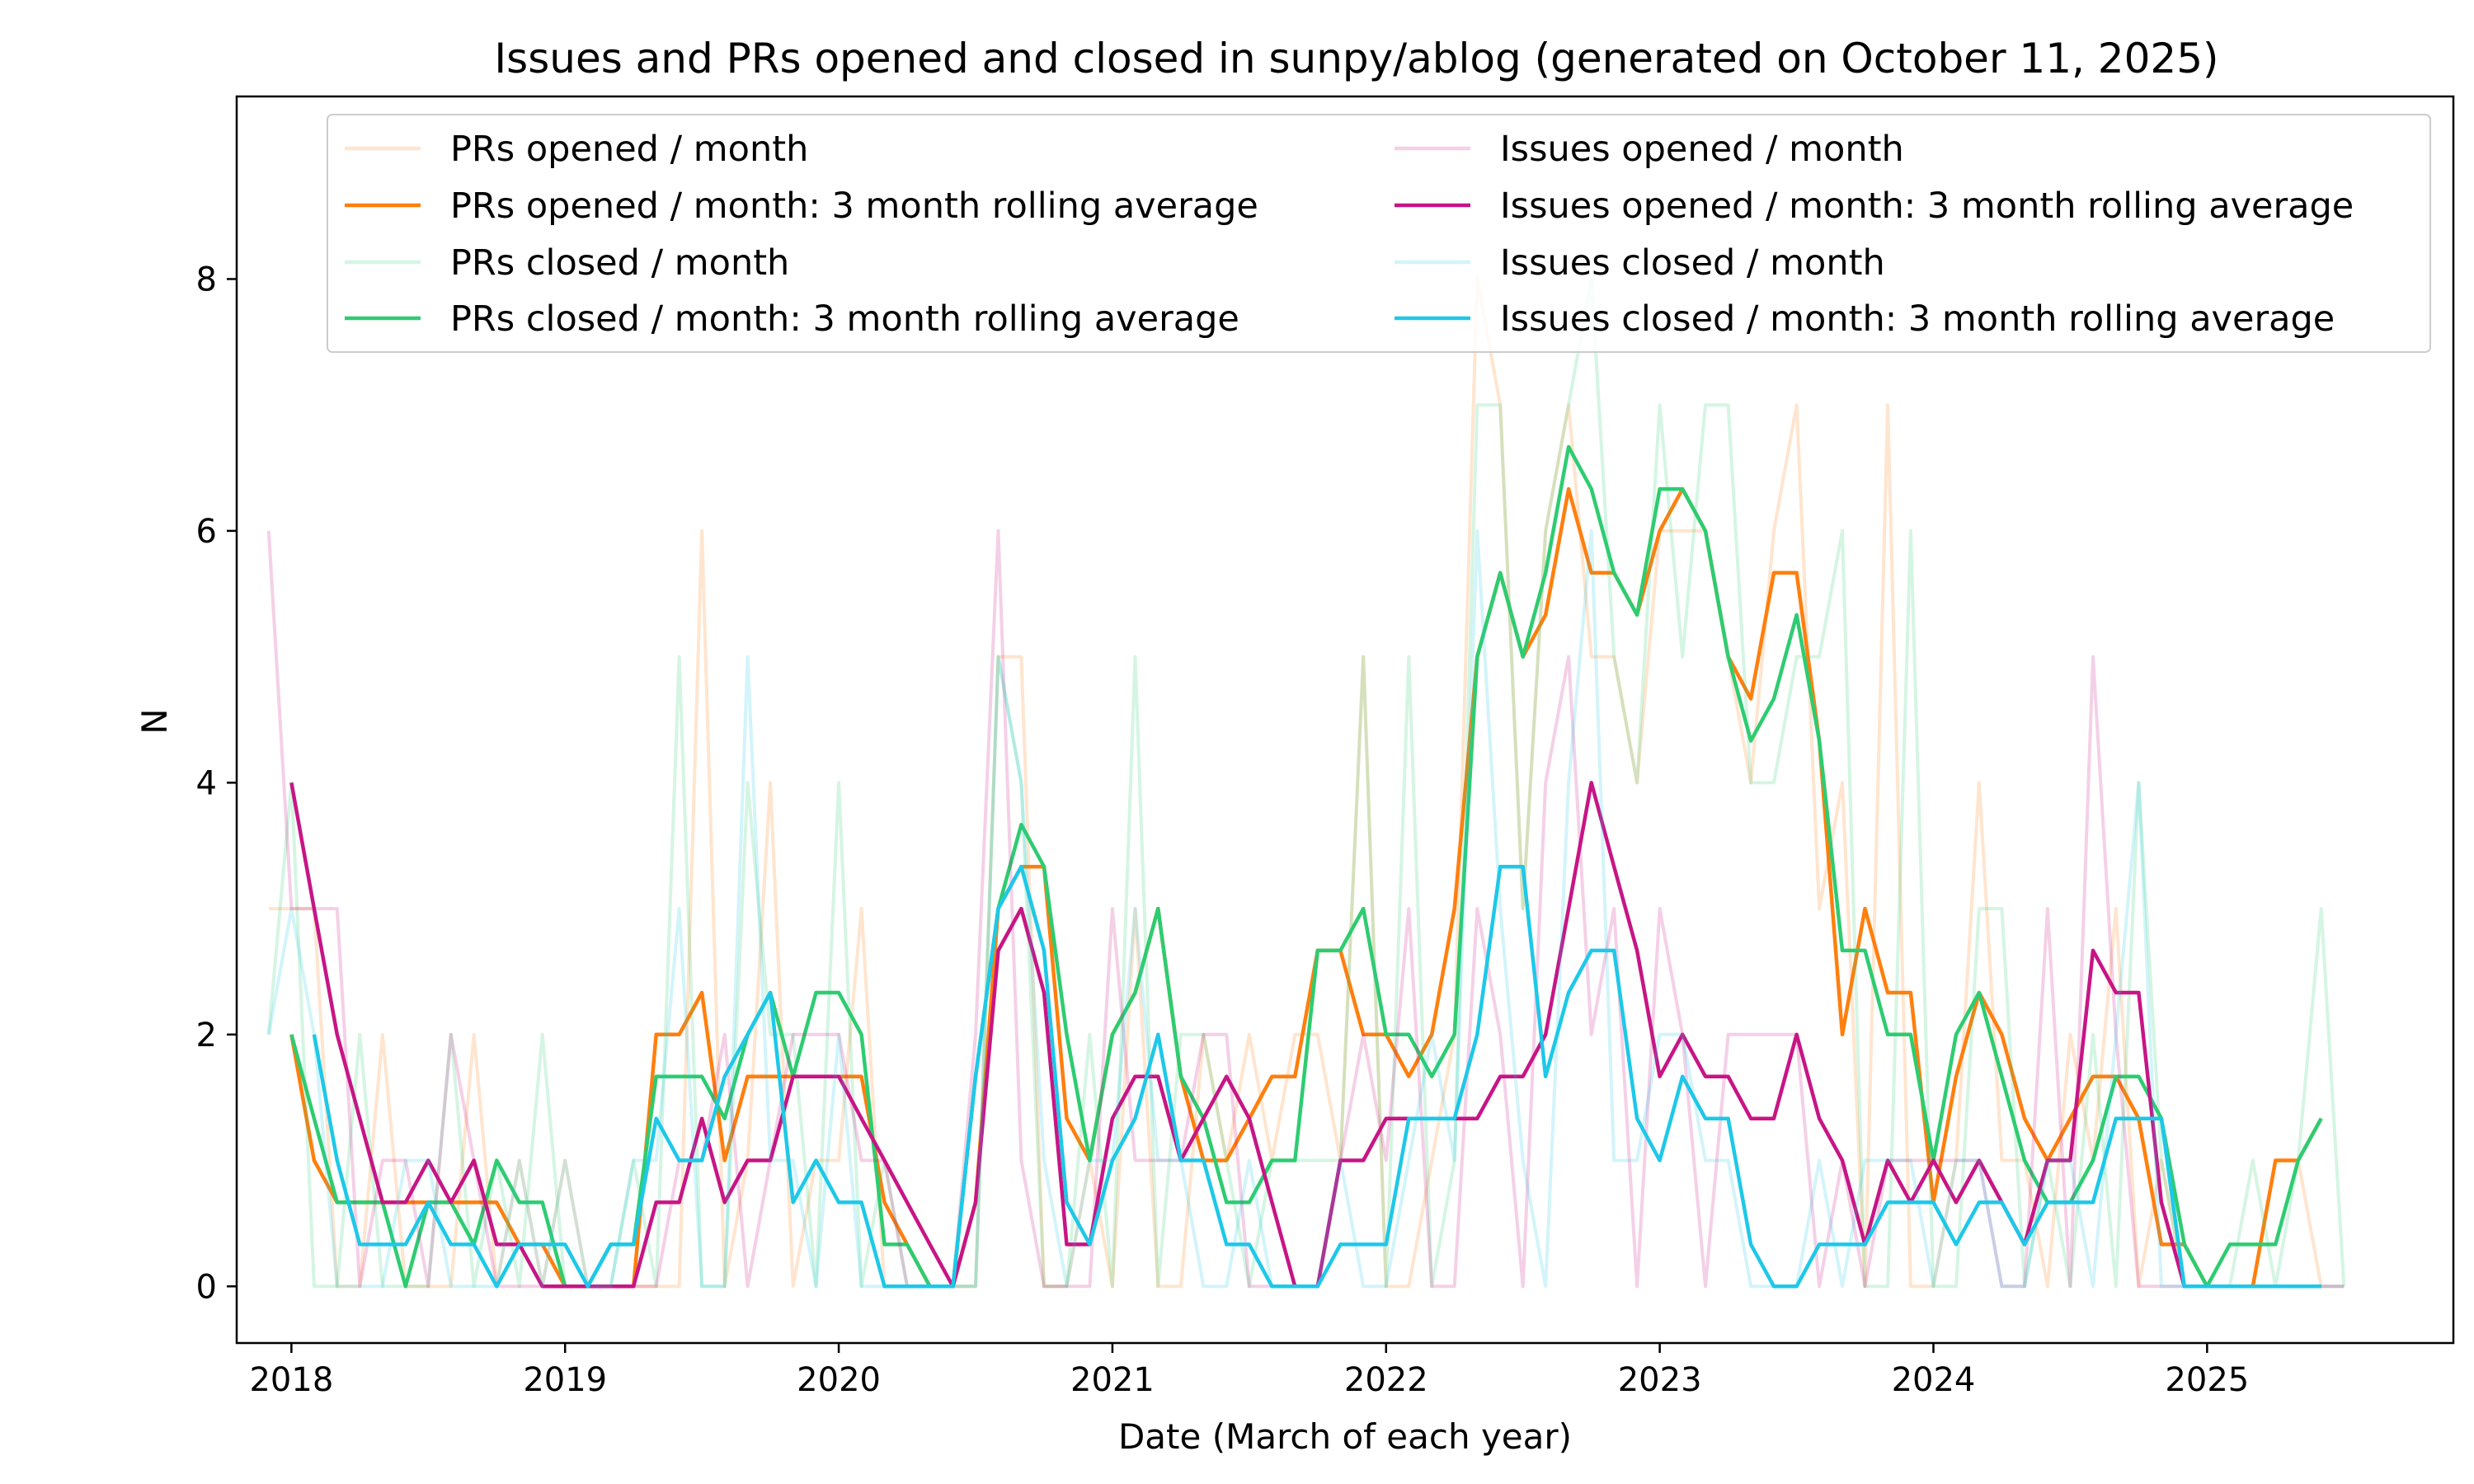 Image resolution: width=2474 pixels, height=1484 pixels. I want to click on x-tick-label: 2021, so click(1112, 1380).